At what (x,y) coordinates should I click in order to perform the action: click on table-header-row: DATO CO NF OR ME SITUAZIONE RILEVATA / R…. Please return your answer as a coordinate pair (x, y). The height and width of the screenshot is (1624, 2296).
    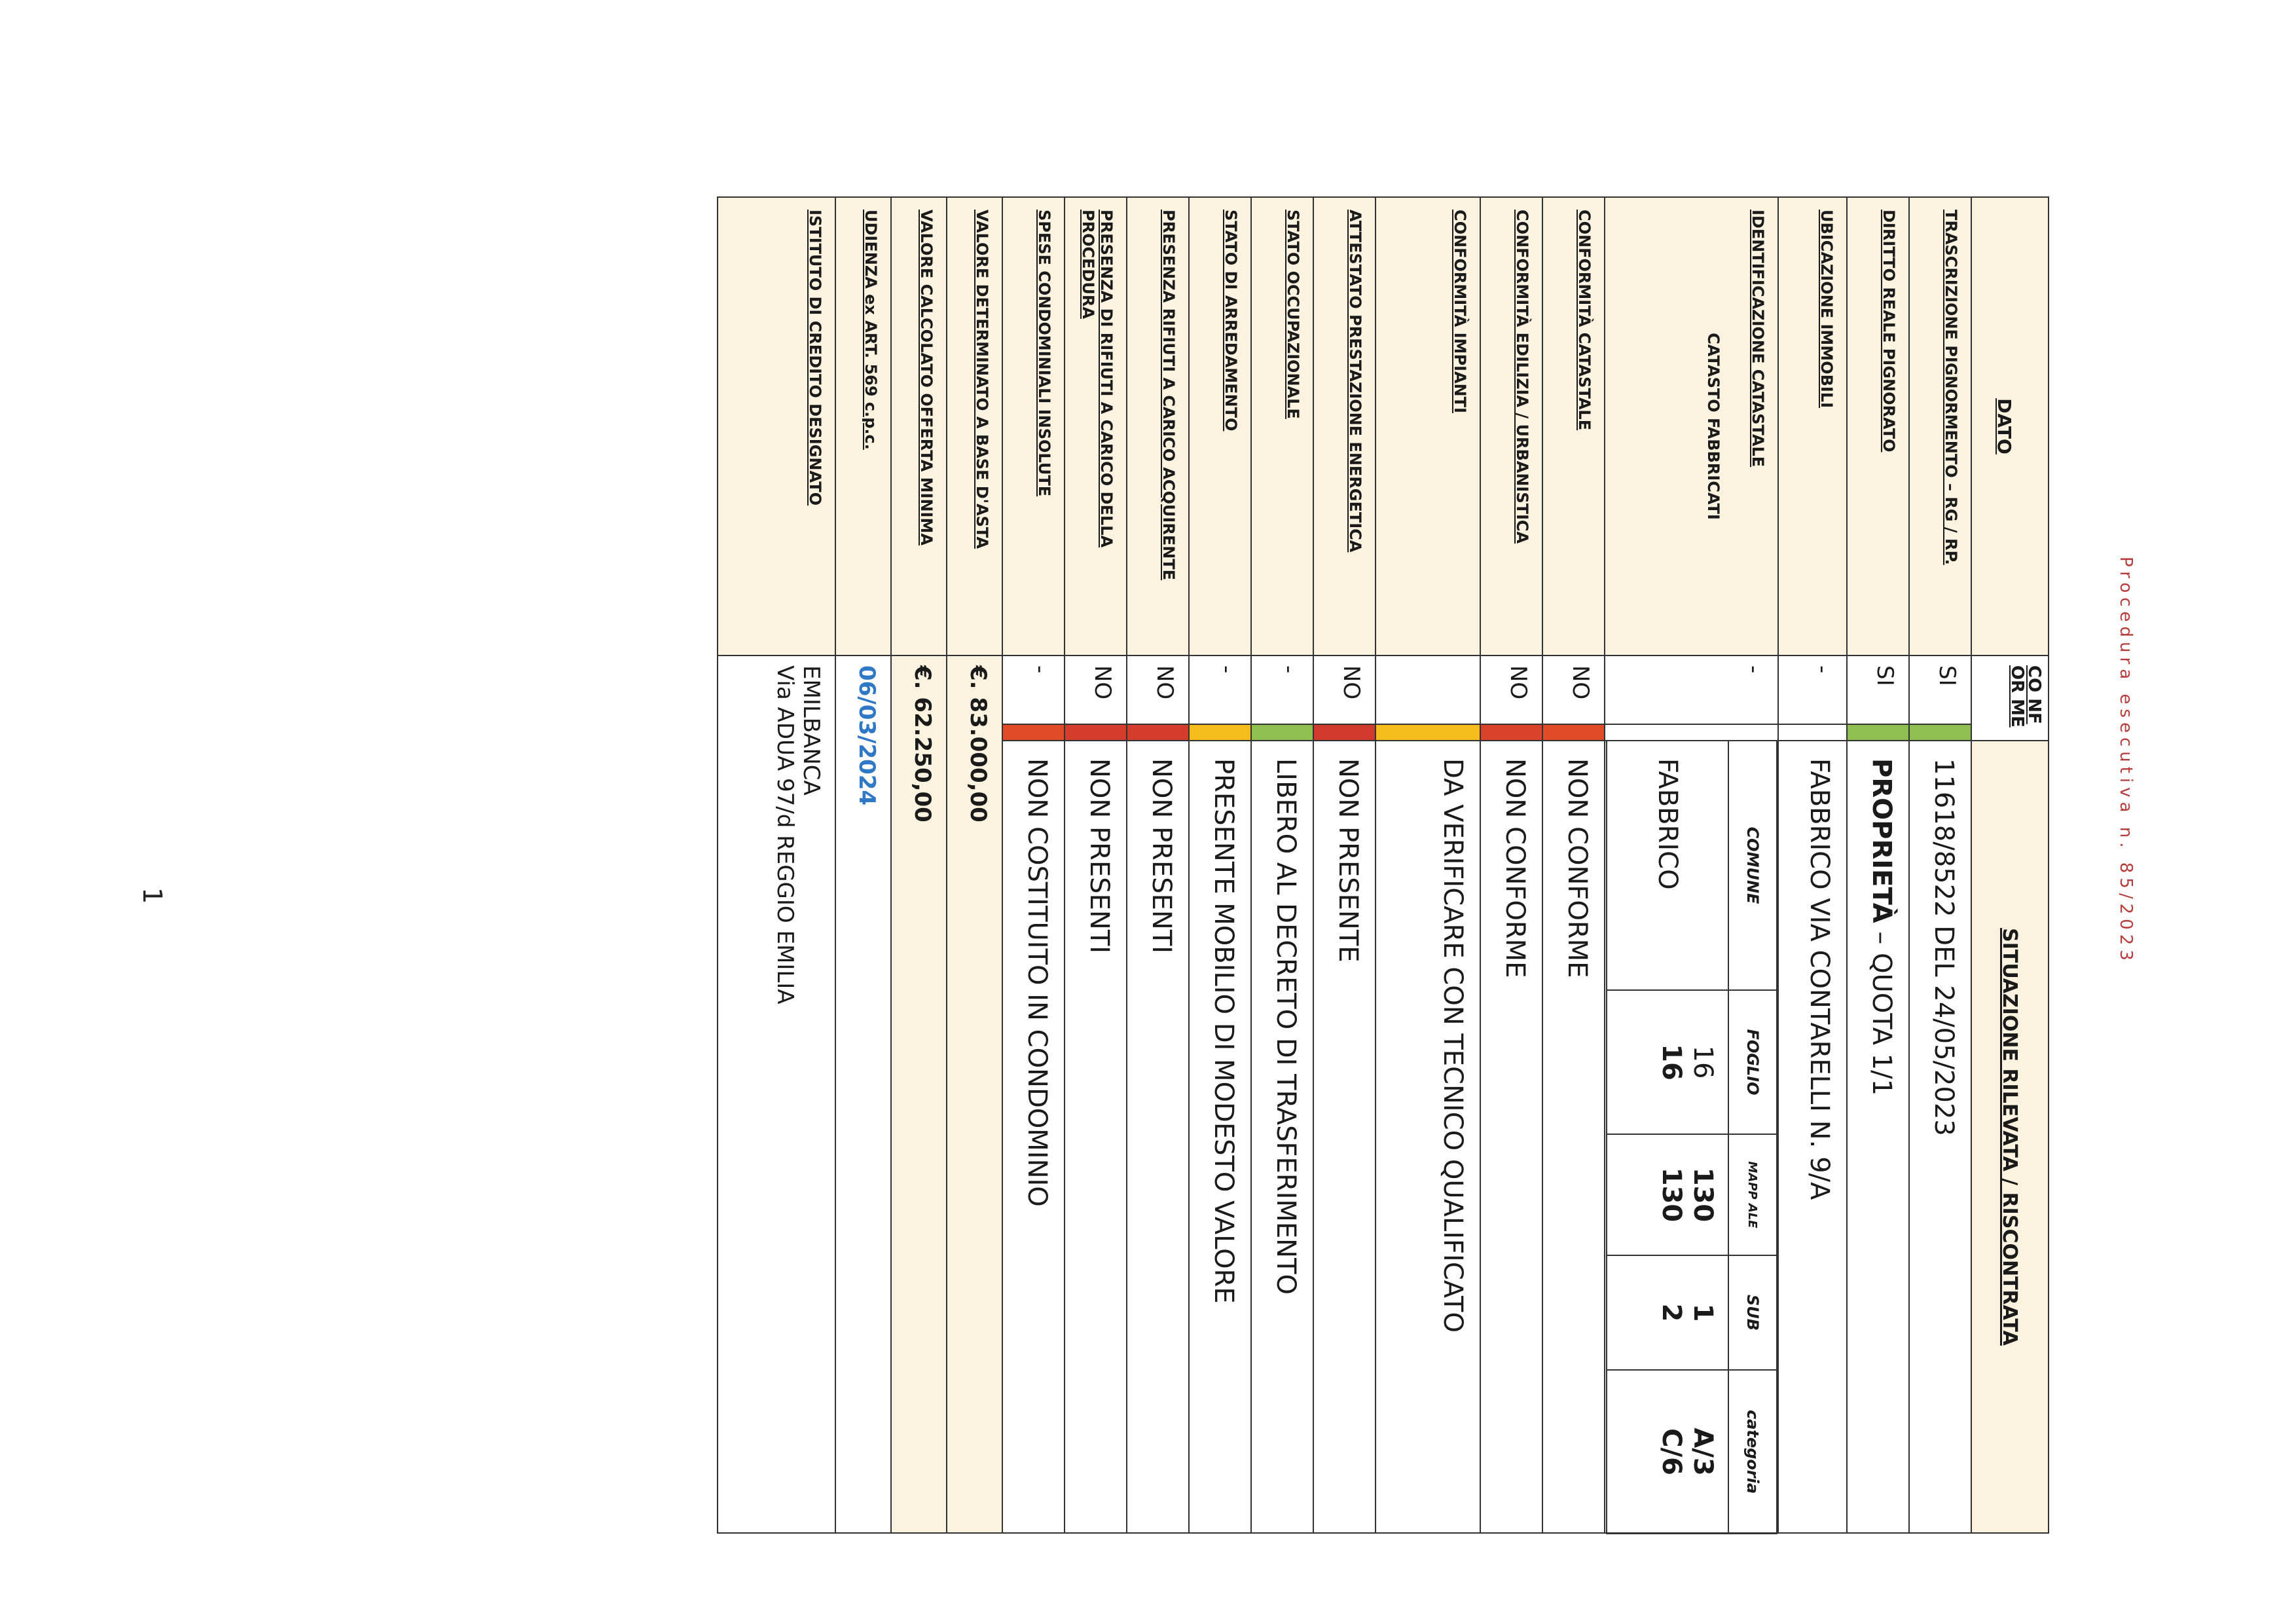
    Looking at the image, I should click on (2010, 865).